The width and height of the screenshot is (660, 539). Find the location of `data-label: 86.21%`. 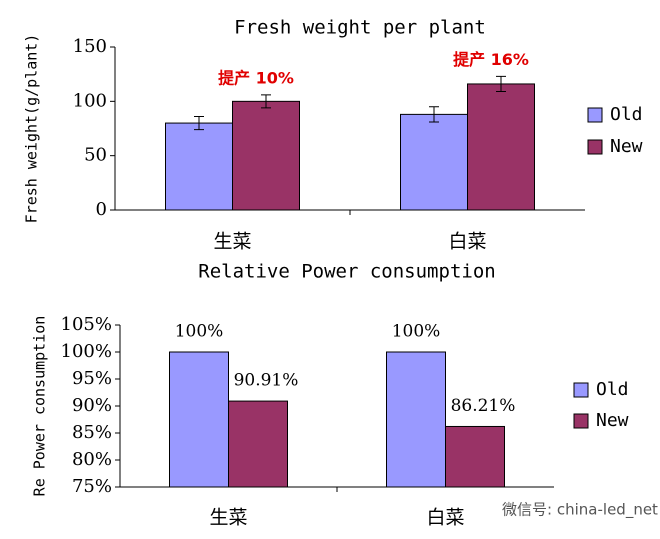

data-label: 86.21% is located at coordinates (483, 406).